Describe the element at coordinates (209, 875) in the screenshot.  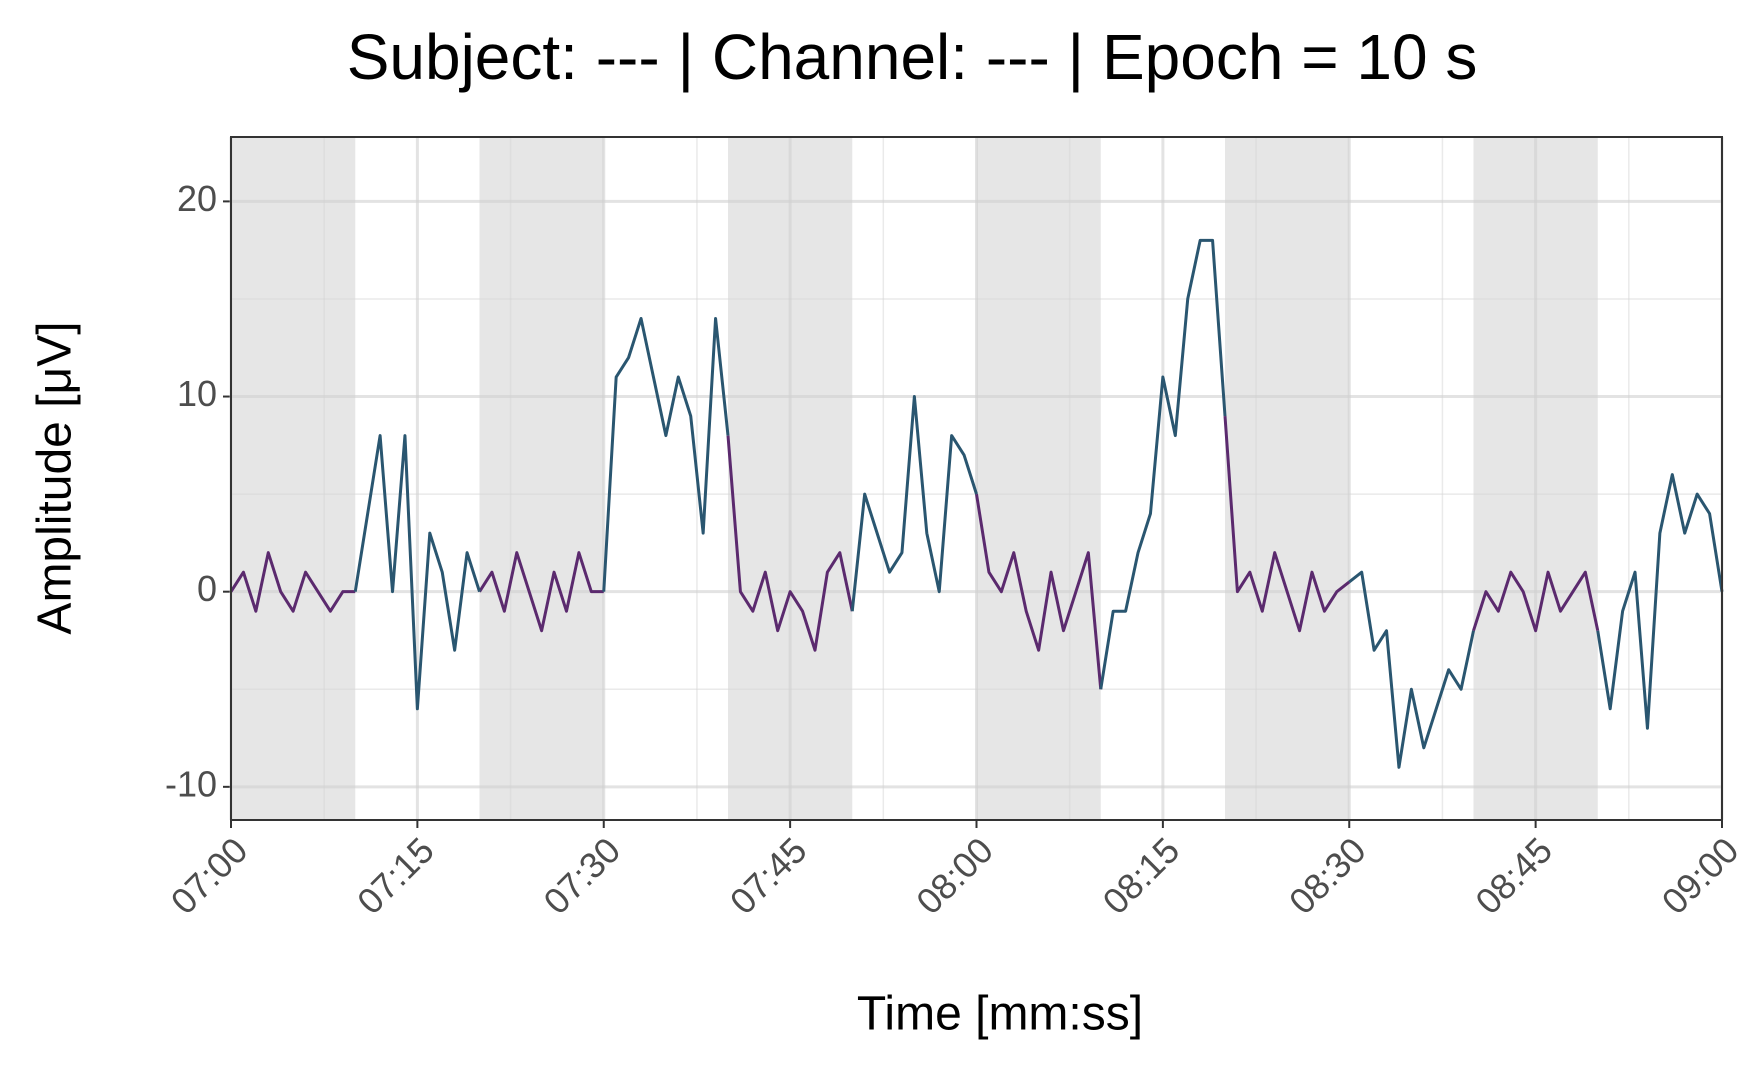
I see `x-tick-label: 07:00` at that location.